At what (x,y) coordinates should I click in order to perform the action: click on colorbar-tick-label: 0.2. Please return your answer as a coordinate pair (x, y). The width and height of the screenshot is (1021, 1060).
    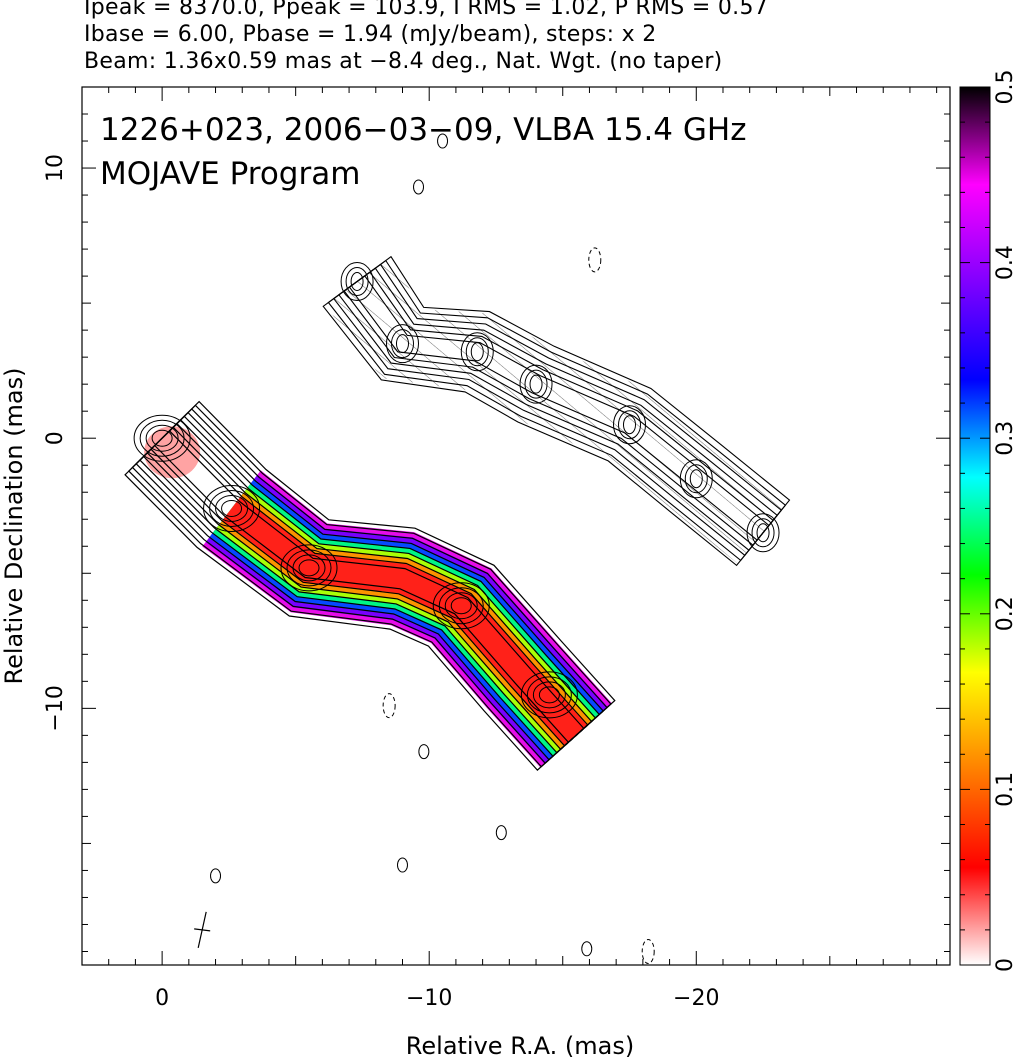
    Looking at the image, I should click on (1005, 613).